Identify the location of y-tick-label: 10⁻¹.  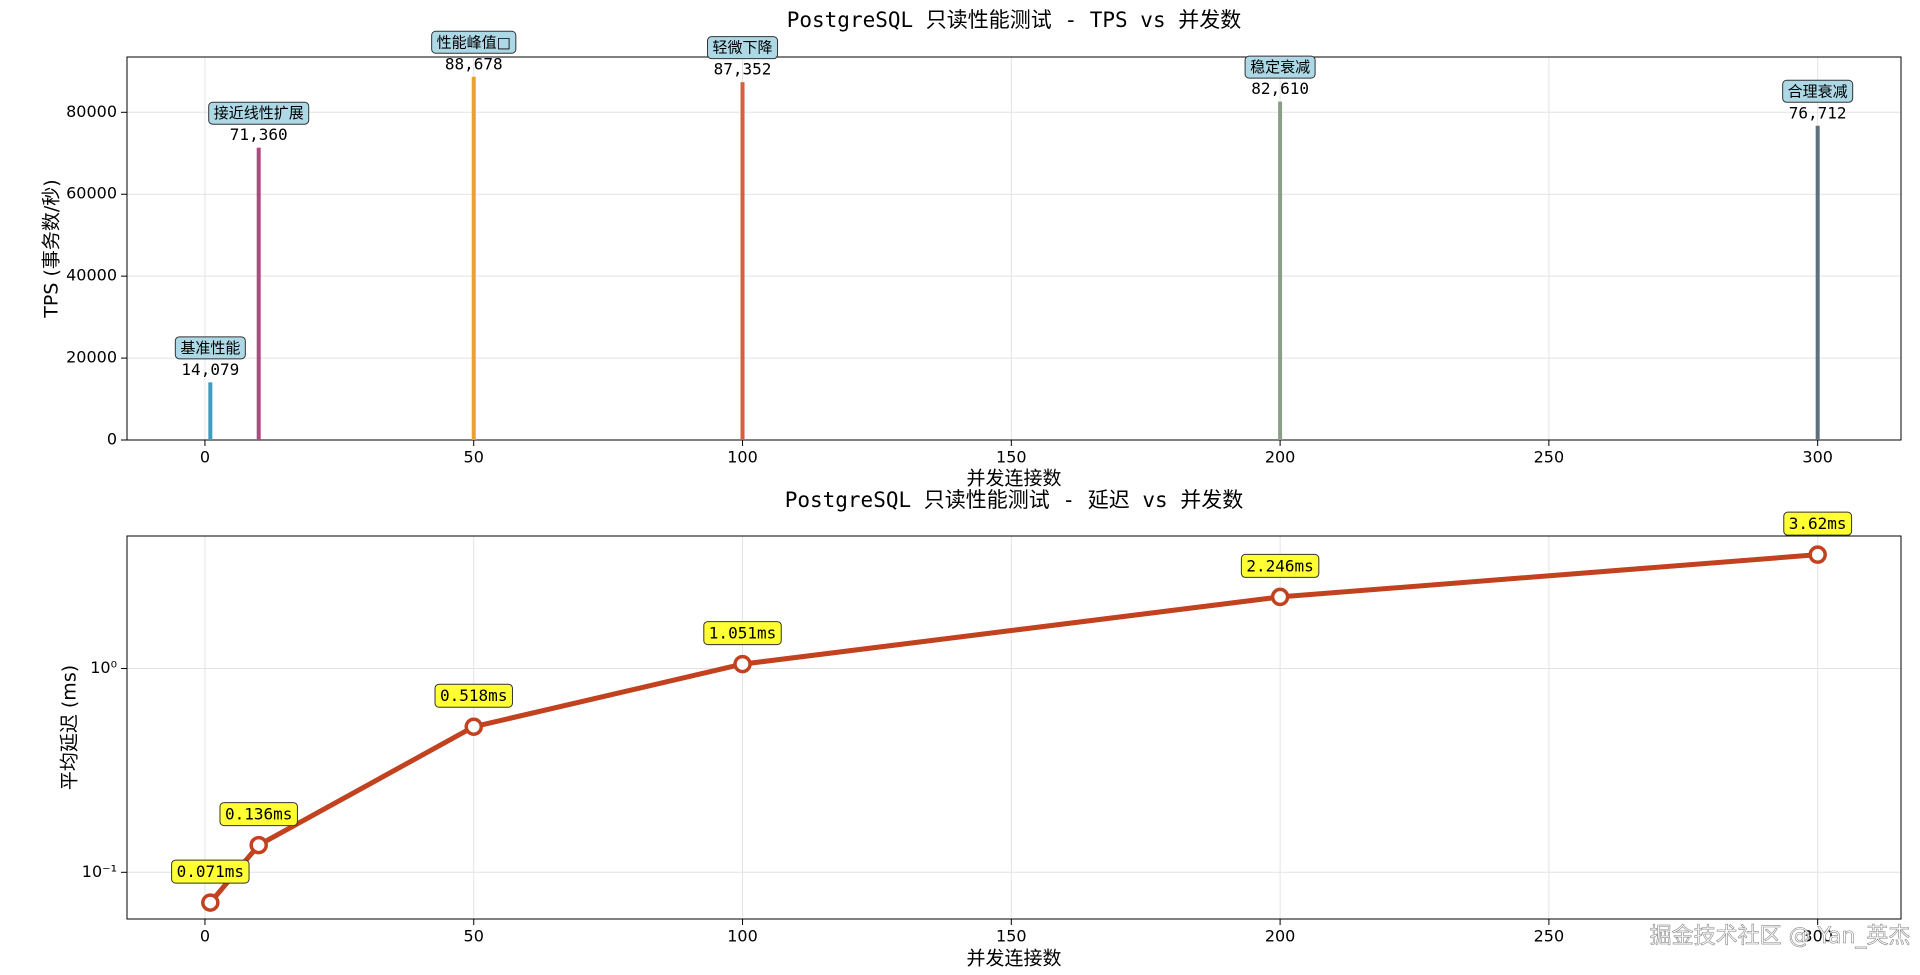
(99, 871).